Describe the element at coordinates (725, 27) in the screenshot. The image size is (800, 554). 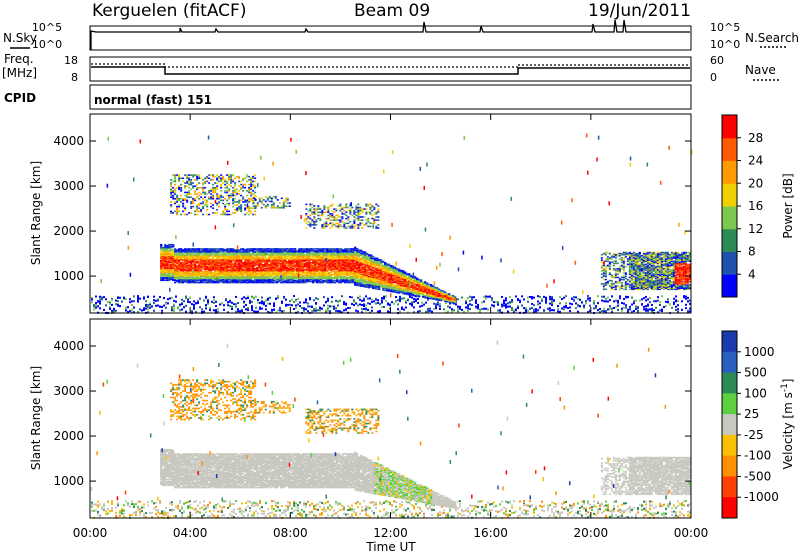
I see `noise-right-tick-high: 10^5` at that location.